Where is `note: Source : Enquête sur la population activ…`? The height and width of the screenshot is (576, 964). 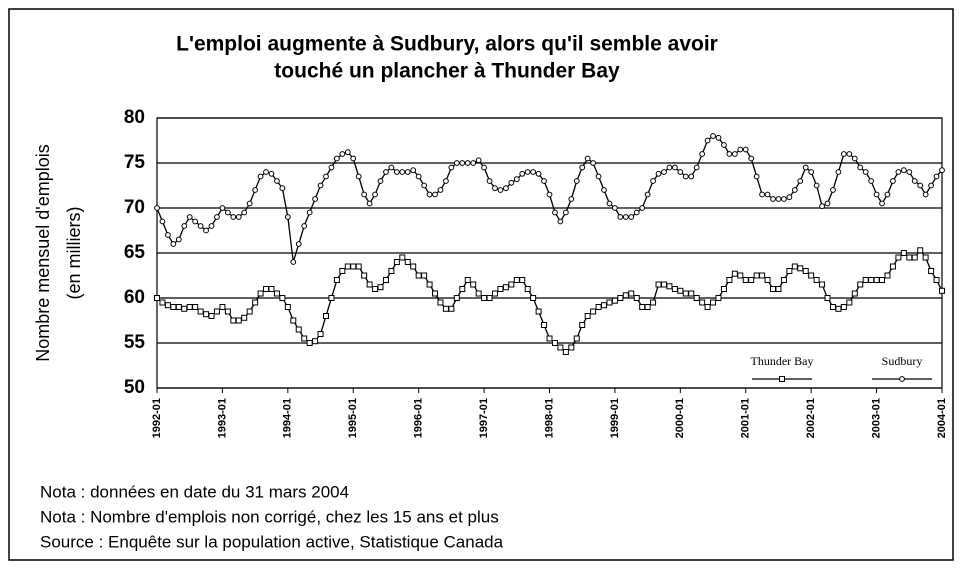 note: Source : Enquête sur la population activ… is located at coordinates (272, 541).